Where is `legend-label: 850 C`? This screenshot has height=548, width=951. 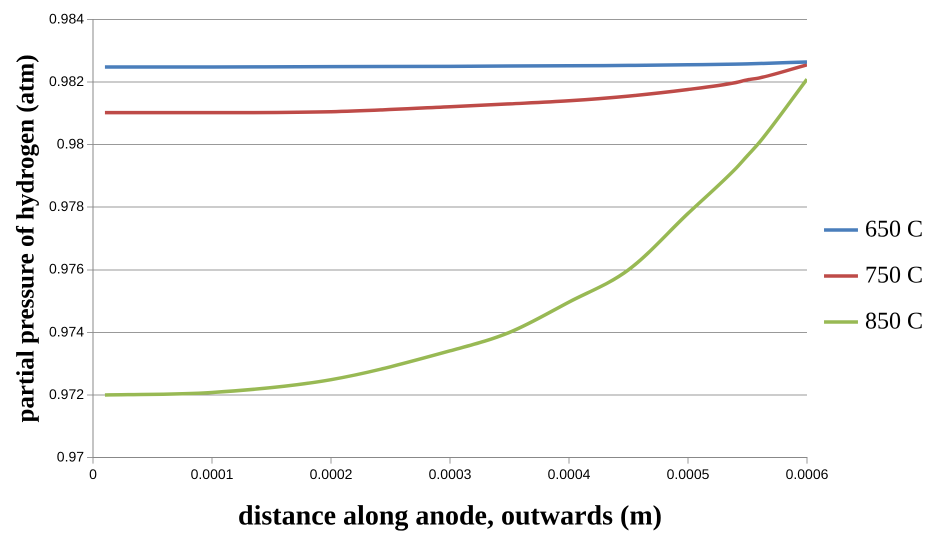
legend-label: 850 C is located at coordinates (894, 321).